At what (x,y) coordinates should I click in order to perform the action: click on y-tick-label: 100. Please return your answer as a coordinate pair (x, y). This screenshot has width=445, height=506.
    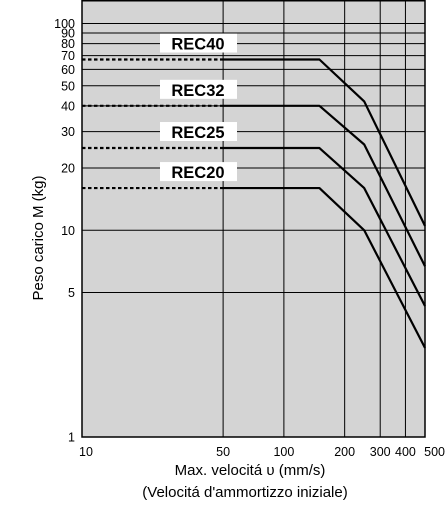
    Looking at the image, I should click on (64, 24).